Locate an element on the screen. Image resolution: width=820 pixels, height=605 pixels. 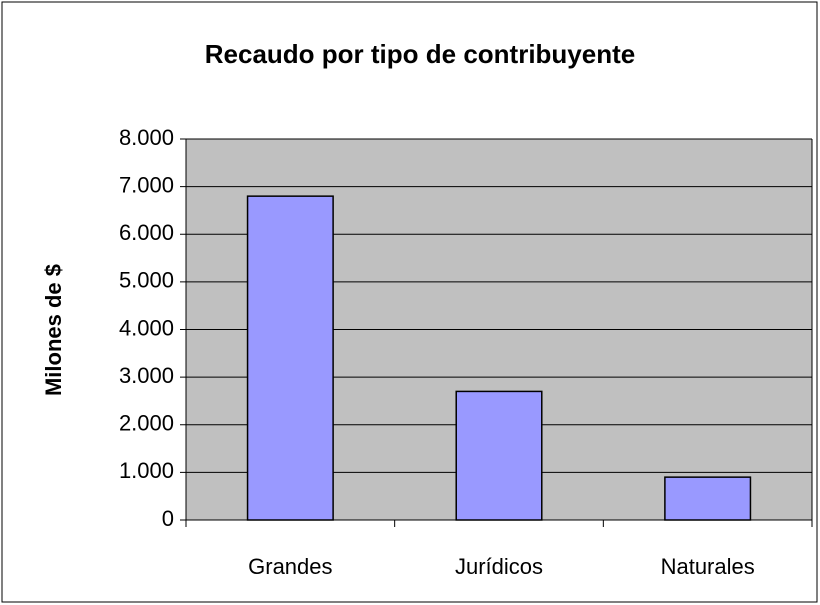
y-tick-label: 5.000 is located at coordinates (146, 280).